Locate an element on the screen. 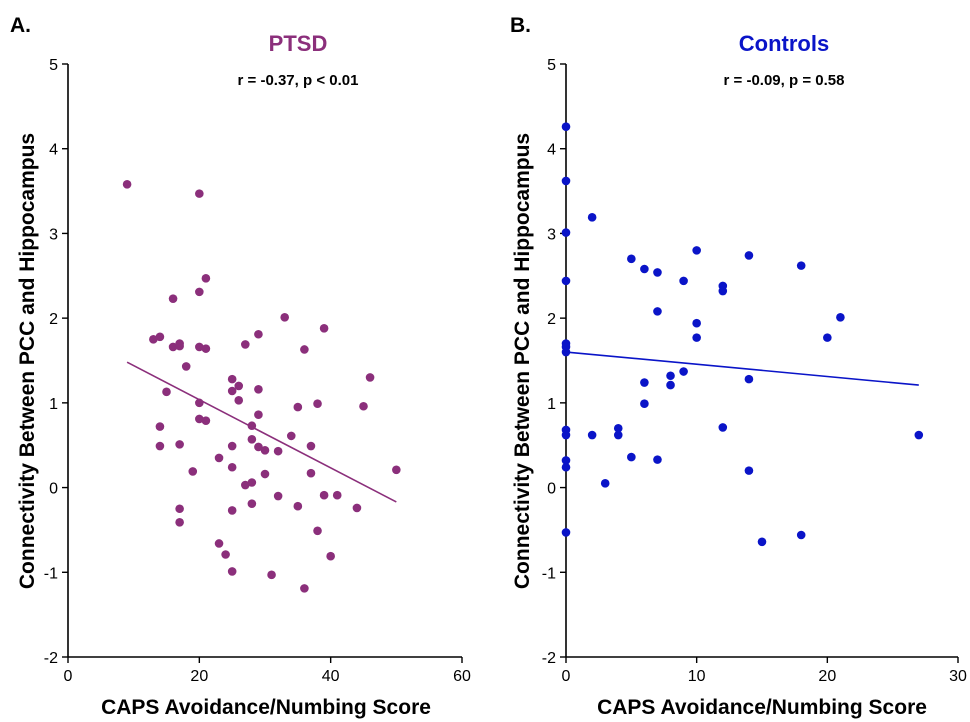 This screenshot has width=970, height=722. x-tick-label: 60 is located at coordinates (462, 676).